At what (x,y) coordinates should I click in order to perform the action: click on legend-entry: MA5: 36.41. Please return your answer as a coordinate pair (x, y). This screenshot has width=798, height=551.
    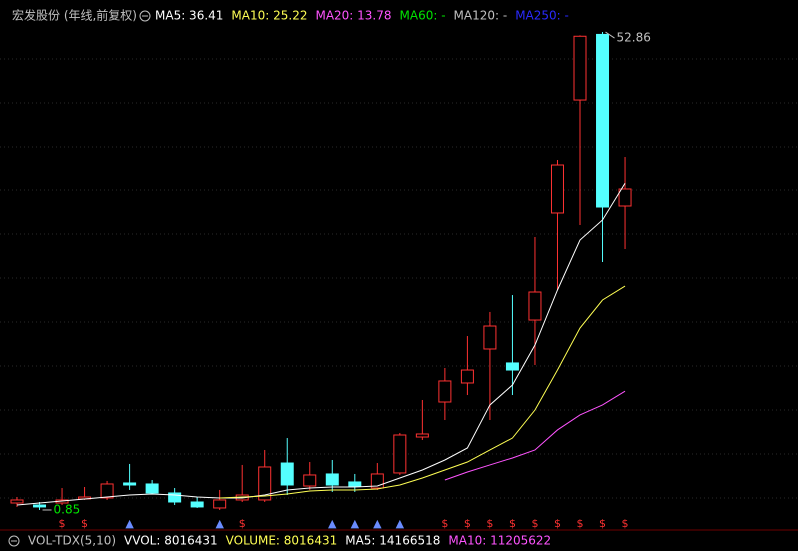
    Looking at the image, I should click on (189, 16).